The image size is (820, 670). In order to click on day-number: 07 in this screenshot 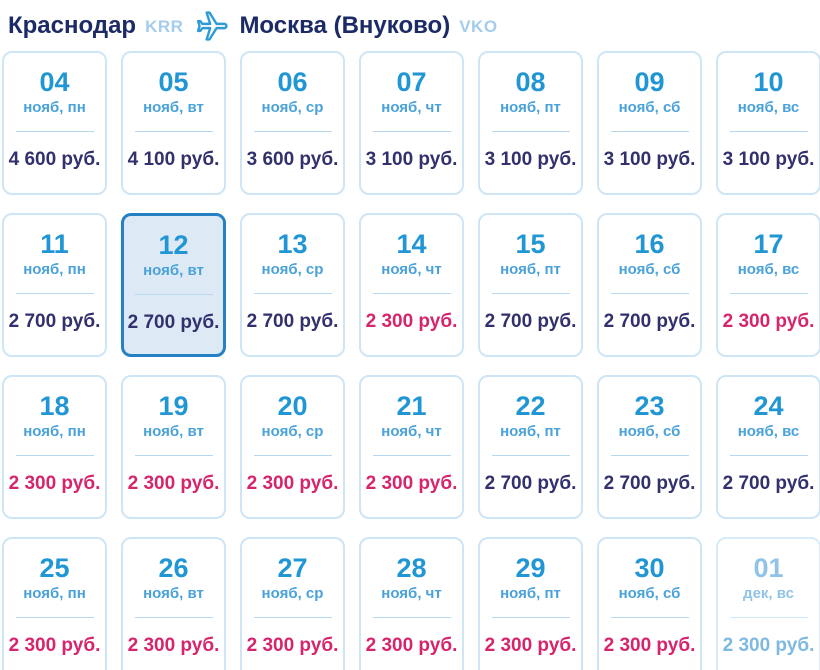, I will do `click(411, 82)`.